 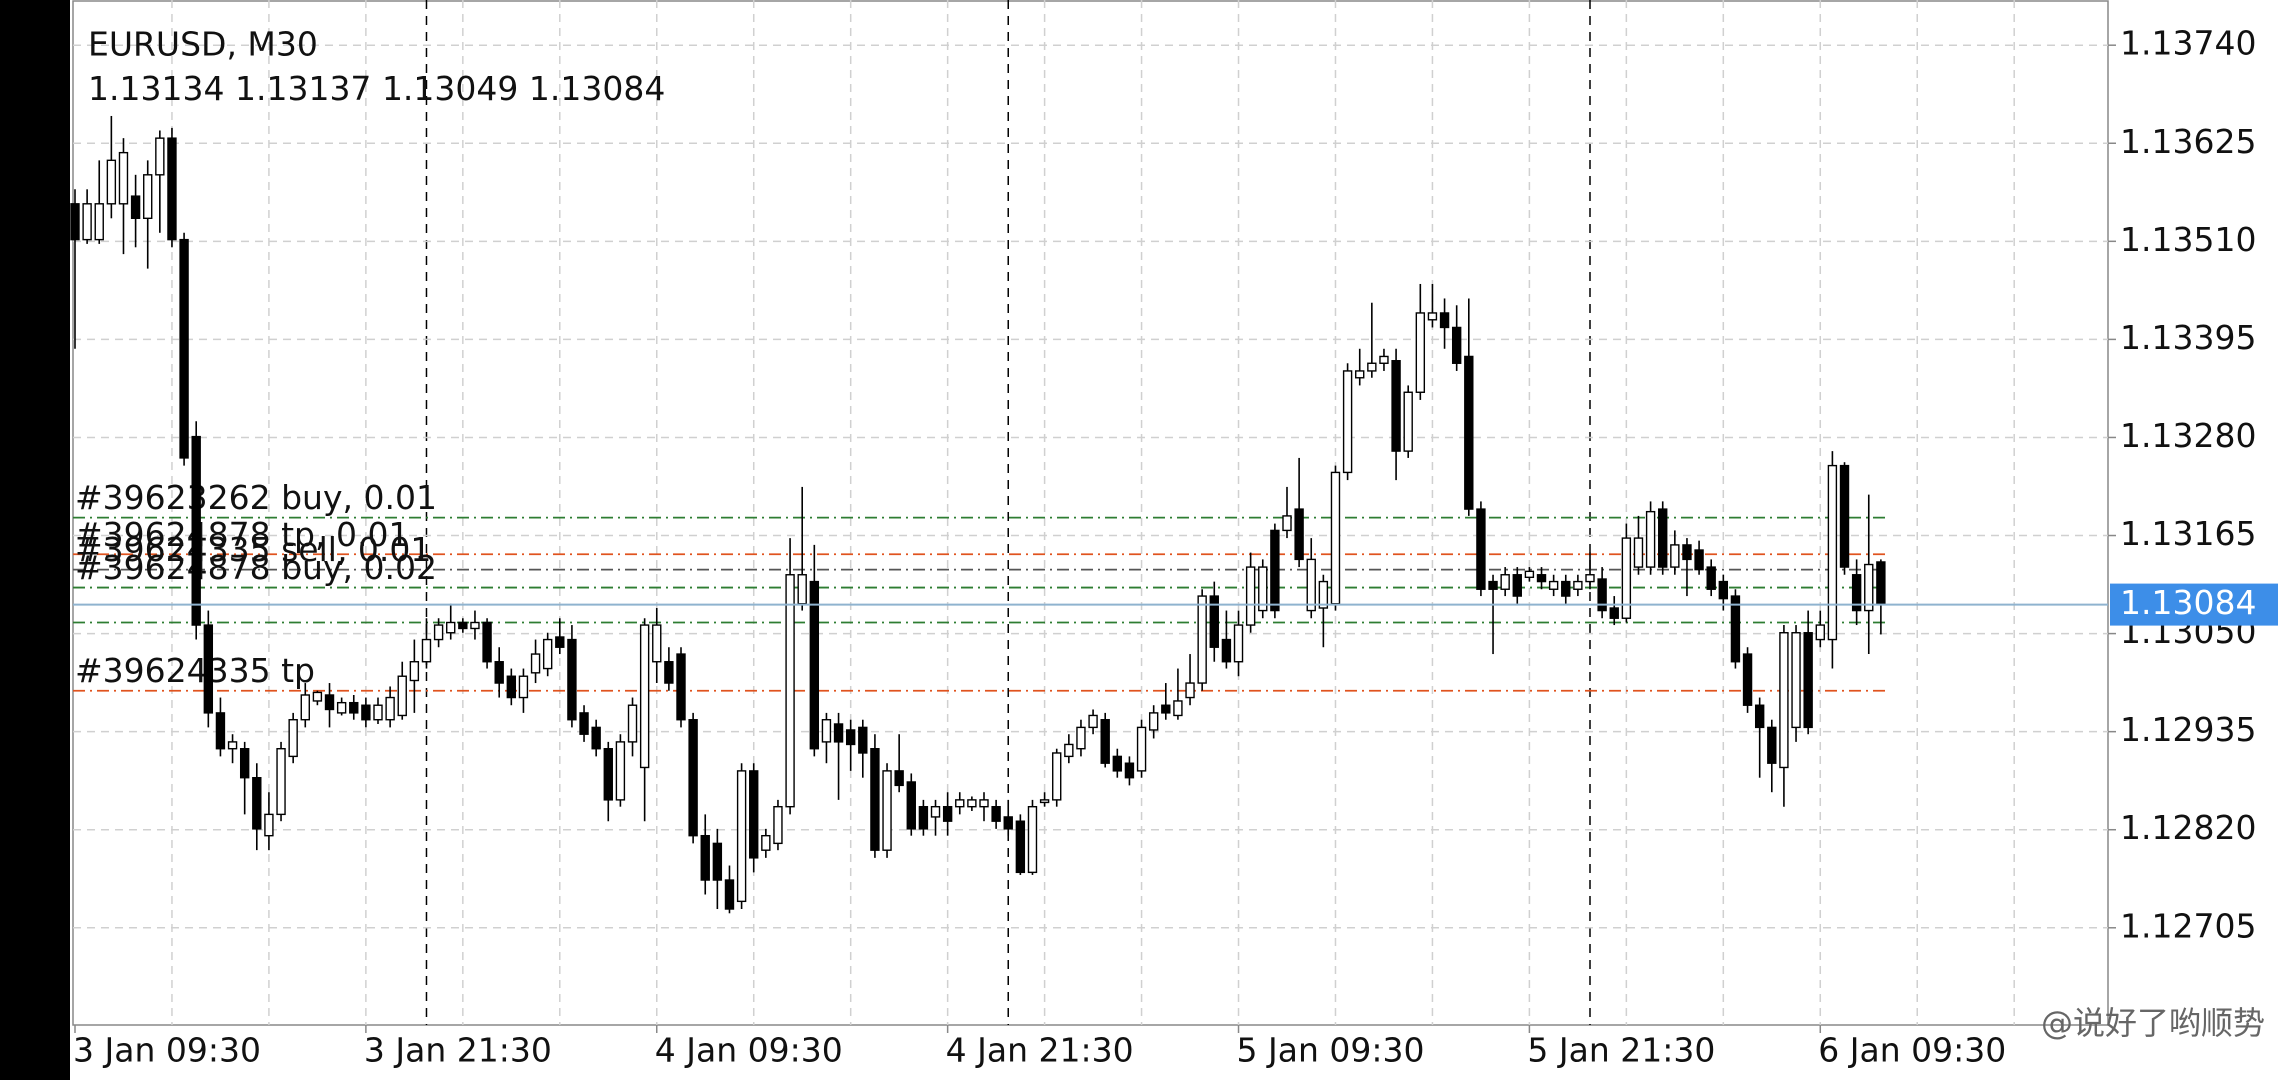 I want to click on y-tick-label: 1.13280, so click(x=2188, y=435).